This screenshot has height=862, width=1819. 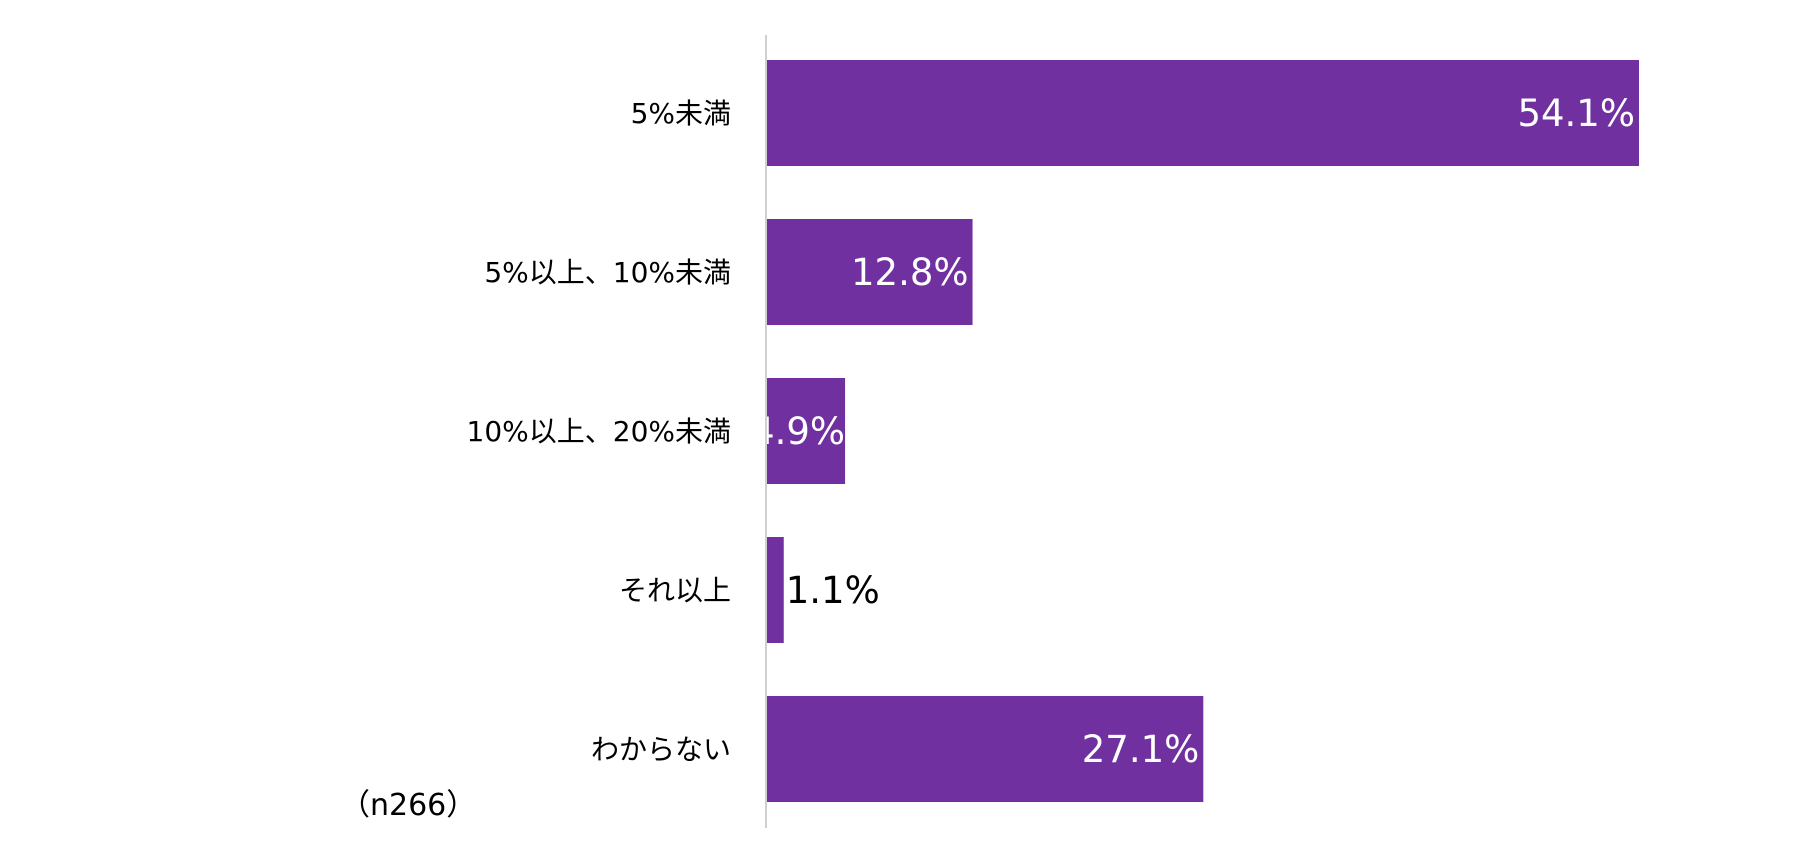 I want to click on data-label: 12.8%, so click(x=910, y=272).